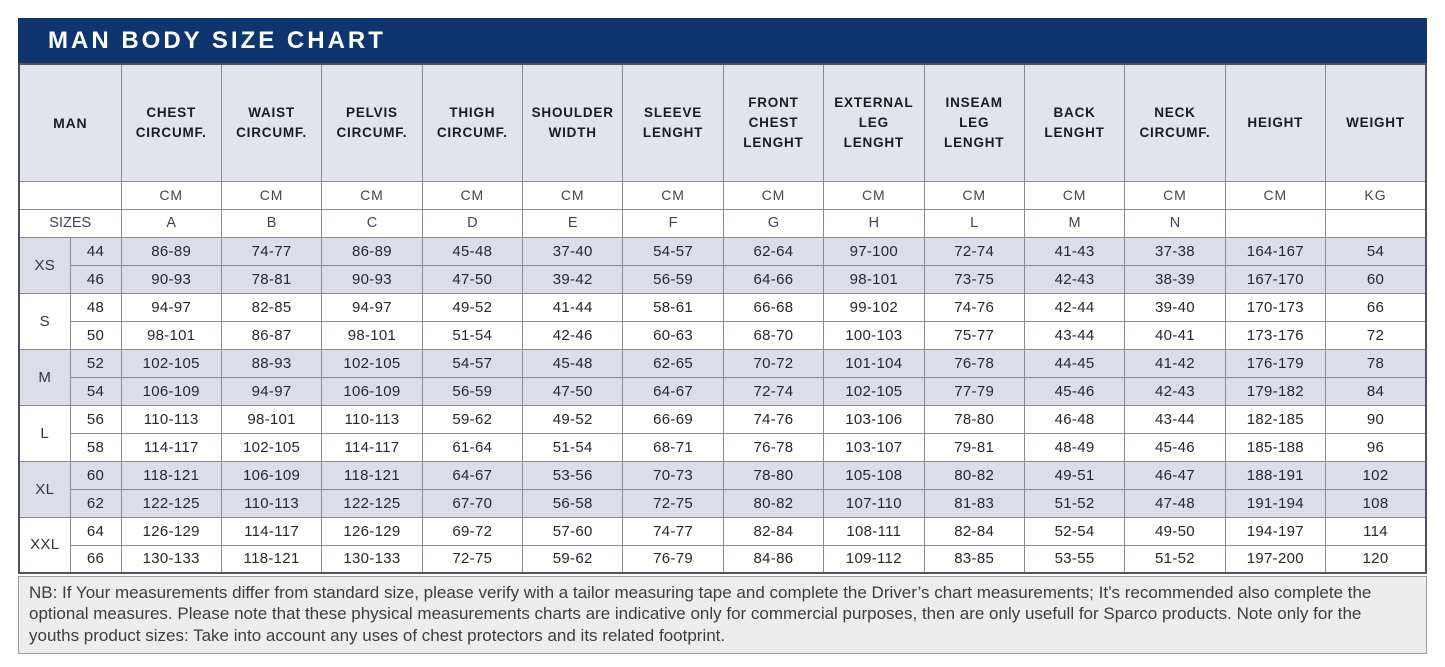  Describe the element at coordinates (773, 447) in the screenshot. I see `value-cell: 76-78` at that location.